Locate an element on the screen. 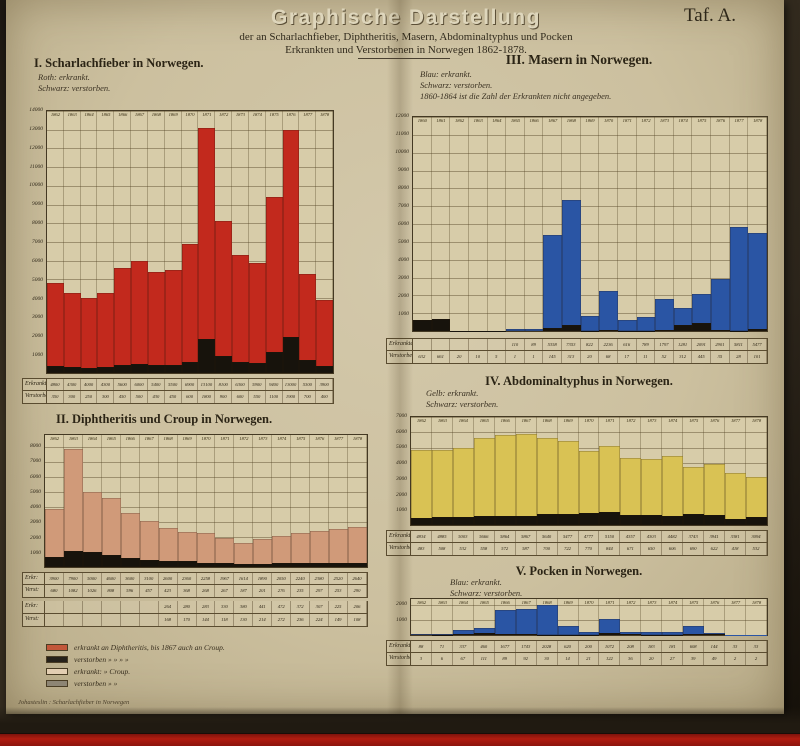  table-cell: 587 is located at coordinates (526, 549).